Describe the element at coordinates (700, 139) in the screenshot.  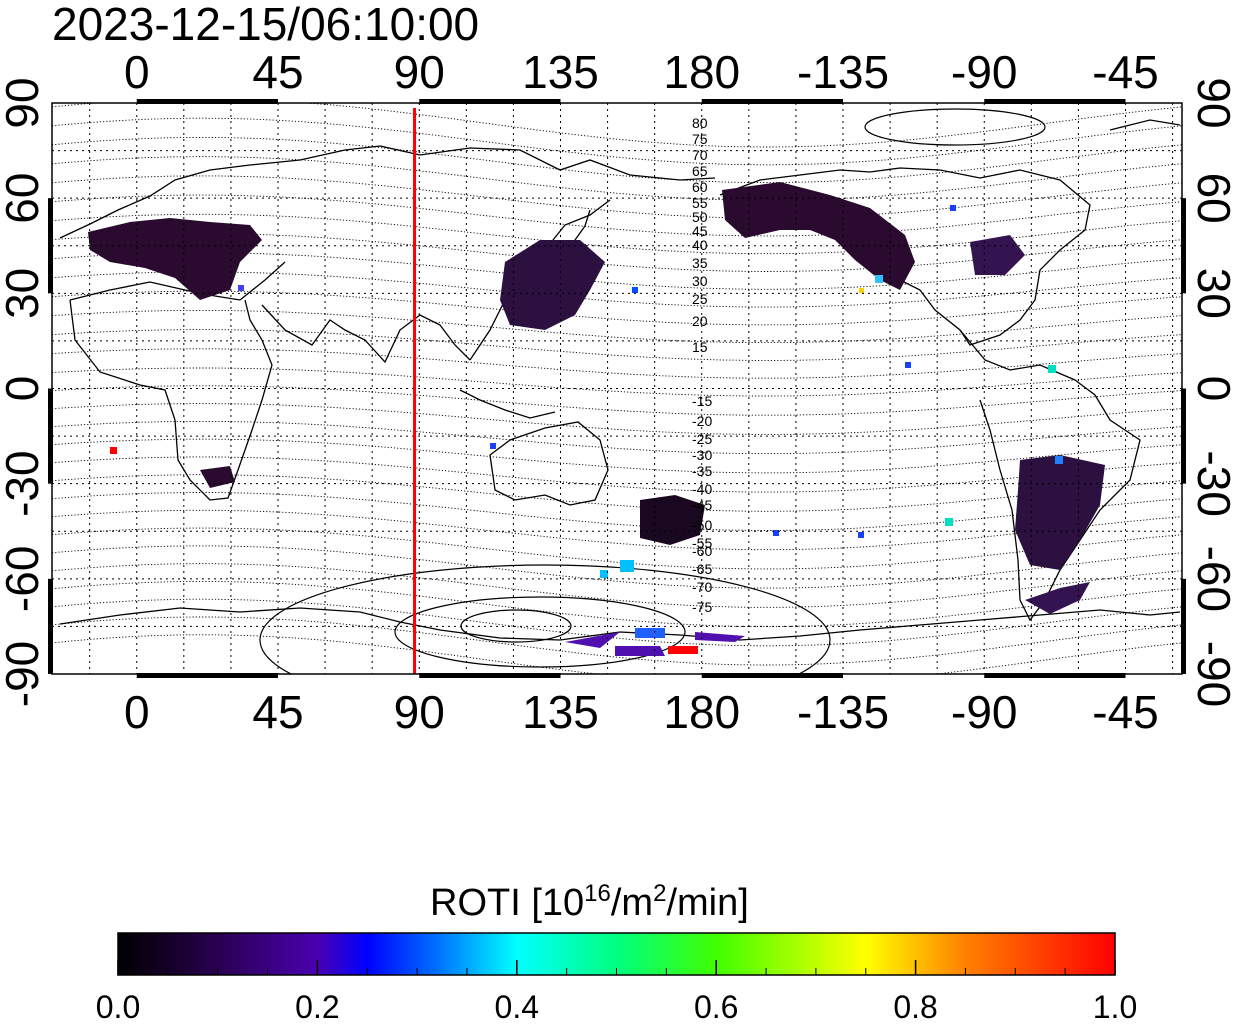
I see `contour-label: 75` at that location.